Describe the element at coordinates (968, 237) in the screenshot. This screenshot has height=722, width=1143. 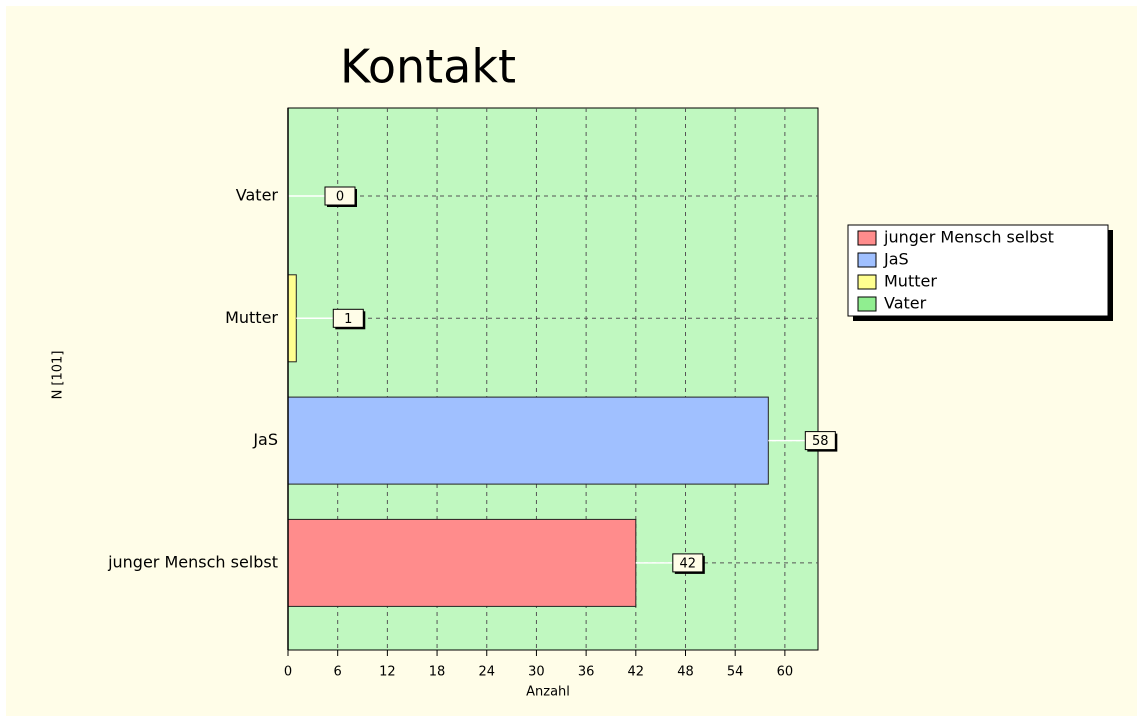
I see `legend-label: junger Mensch selbst` at that location.